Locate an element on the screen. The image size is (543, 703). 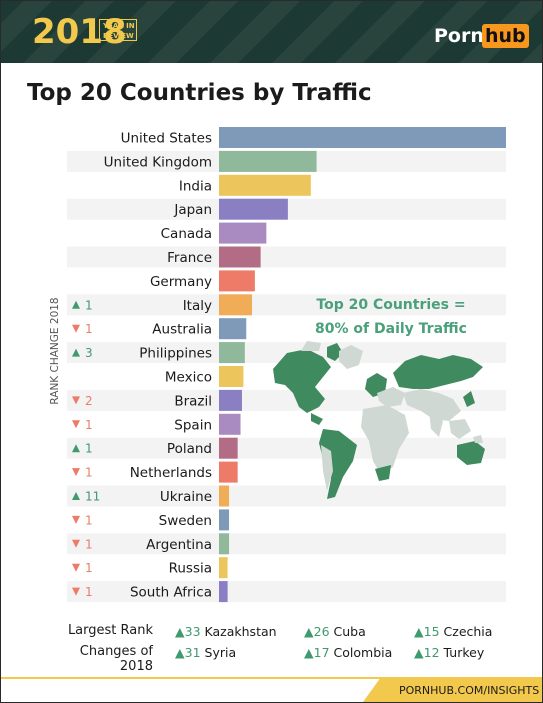
country-label: Ukraine is located at coordinates (186, 497).